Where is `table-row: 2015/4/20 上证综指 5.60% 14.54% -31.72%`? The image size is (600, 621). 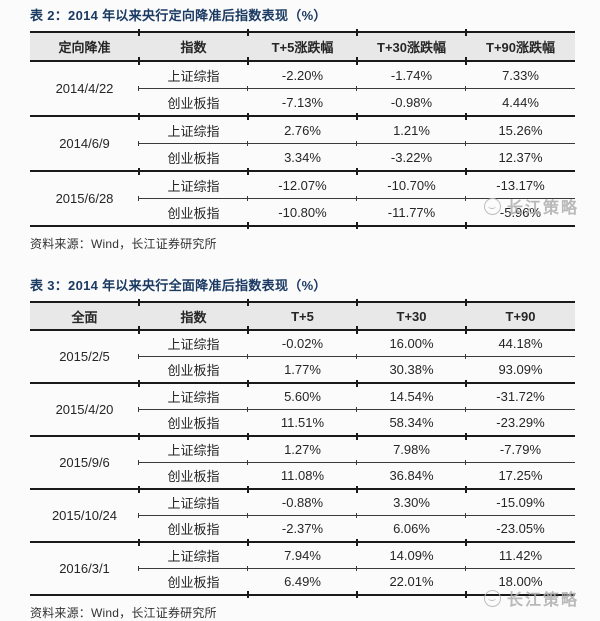
table-row: 2015/4/20 上证综指 5.60% 14.54% -31.72% is located at coordinates (302, 408).